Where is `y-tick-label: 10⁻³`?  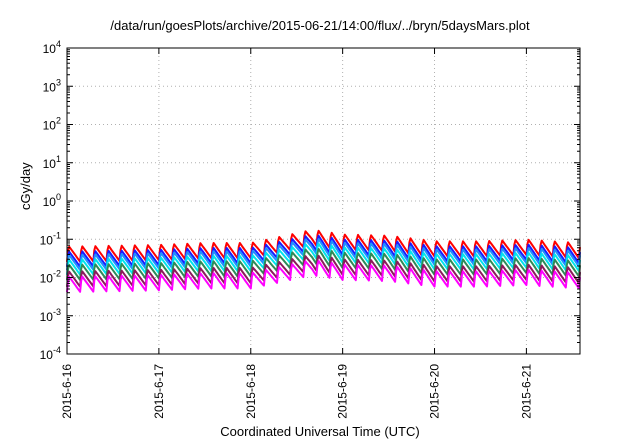 y-tick-label: 10⁻³ is located at coordinates (50, 315).